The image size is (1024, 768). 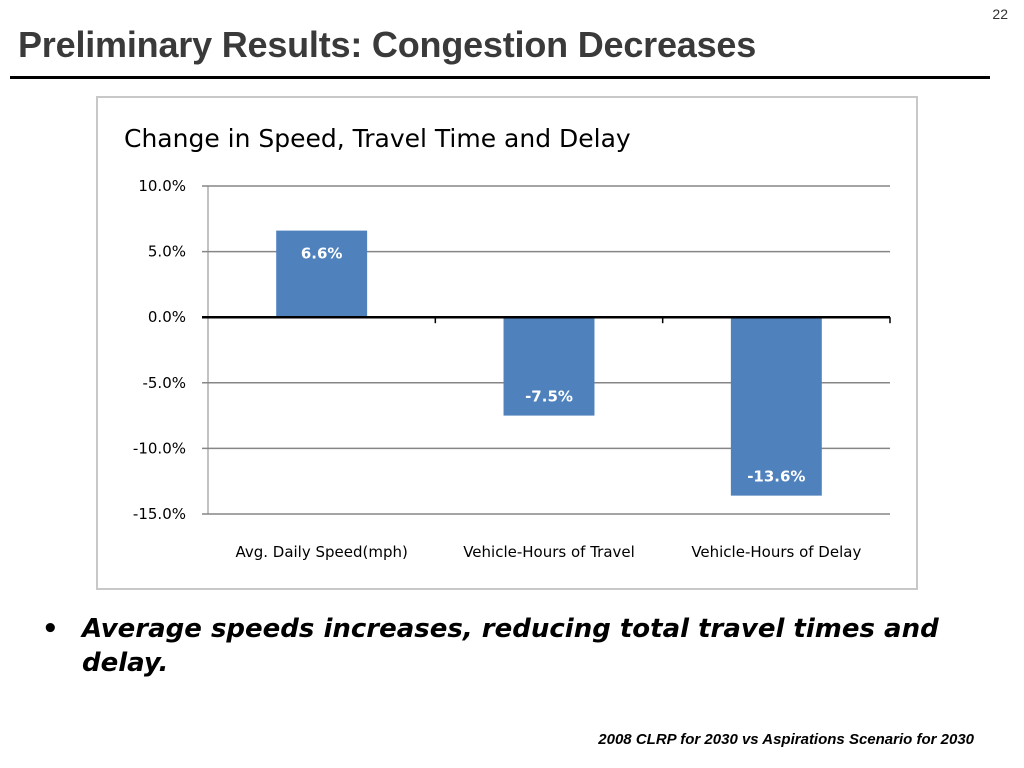 What do you see at coordinates (377, 138) in the screenshot?
I see `chart-title: Change in Speed, Travel Time and Delay` at bounding box center [377, 138].